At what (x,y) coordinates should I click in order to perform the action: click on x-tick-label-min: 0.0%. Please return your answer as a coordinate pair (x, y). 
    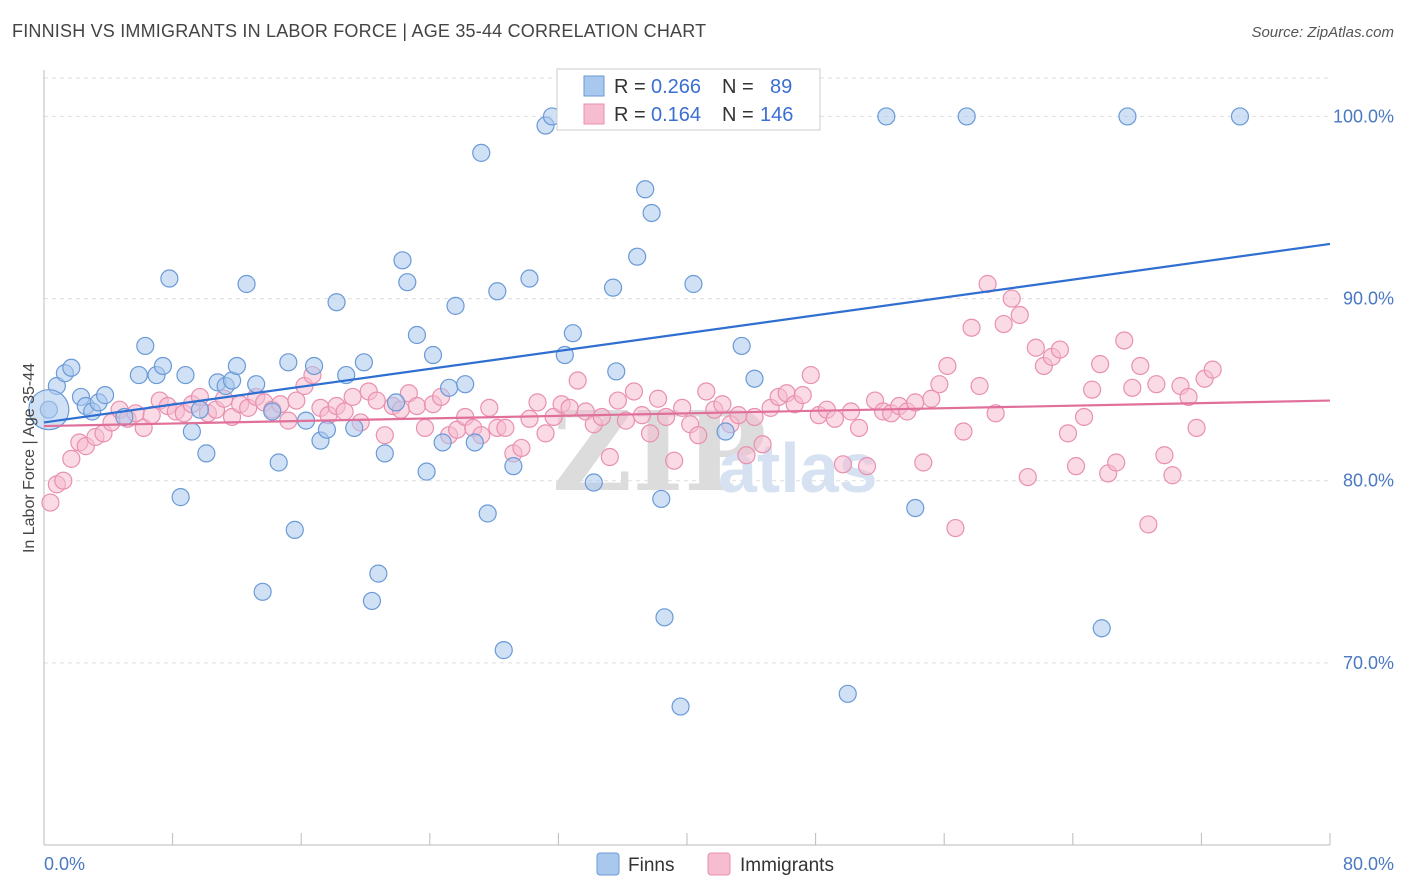
    Looking at the image, I should click on (64, 864).